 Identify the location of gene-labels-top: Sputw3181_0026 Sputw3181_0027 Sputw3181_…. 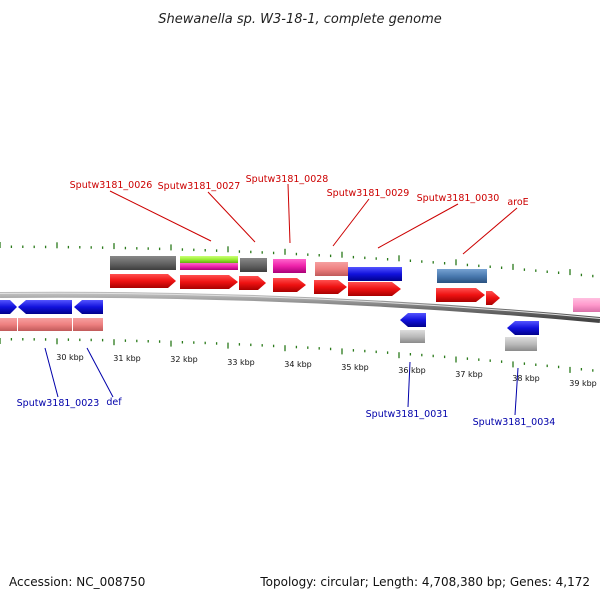
(299, 191).